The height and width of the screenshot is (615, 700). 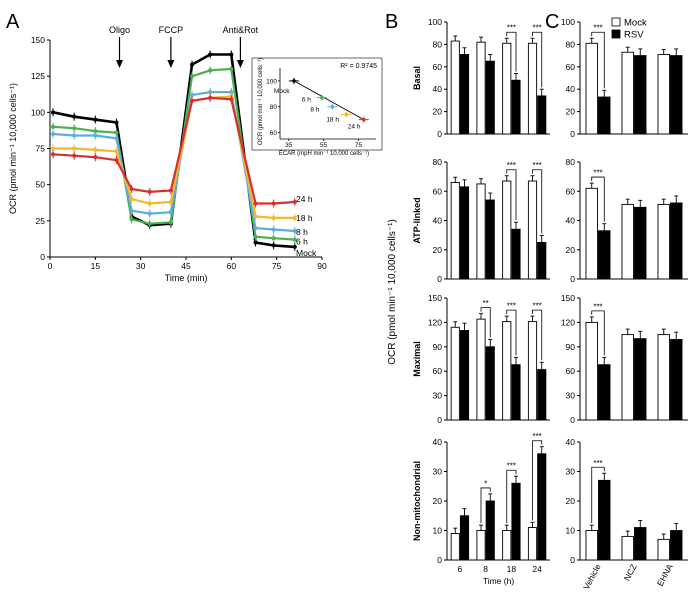 I want to click on bar-category-label: NCZ, so click(x=630, y=572).